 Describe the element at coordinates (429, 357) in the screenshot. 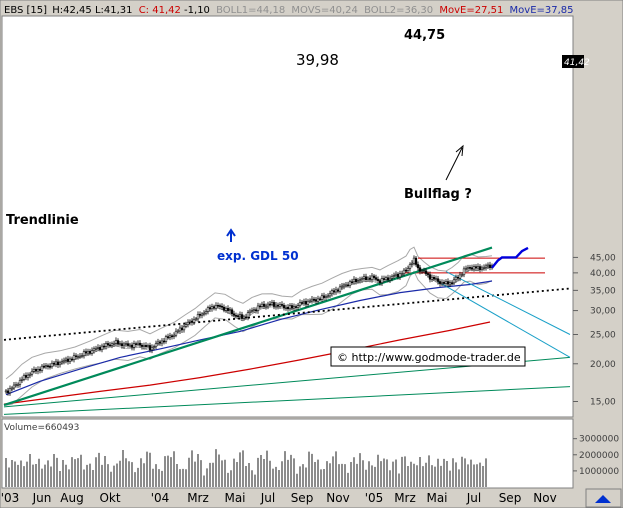

I see `website-label: © http://www.godmode-trader.de` at that location.